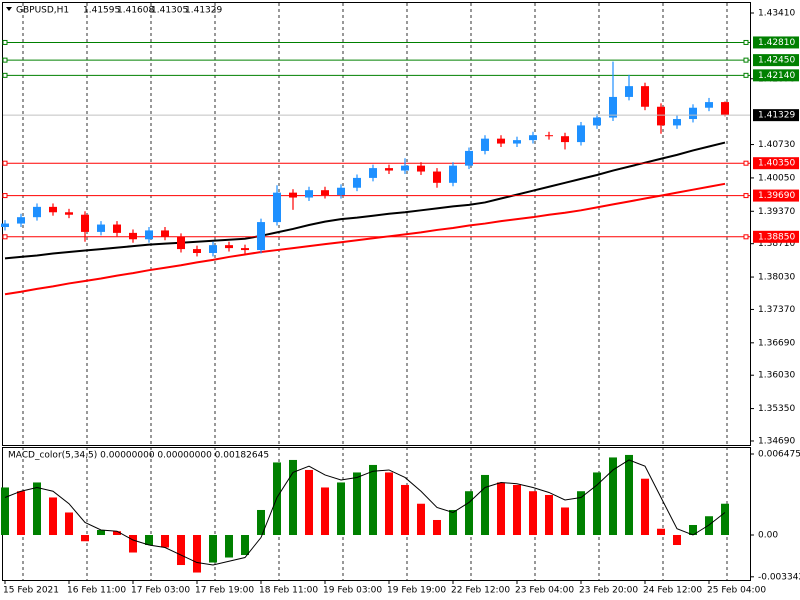 Image resolution: width=800 pixels, height=600 pixels. I want to click on level-label: 1.38850, so click(776, 237).